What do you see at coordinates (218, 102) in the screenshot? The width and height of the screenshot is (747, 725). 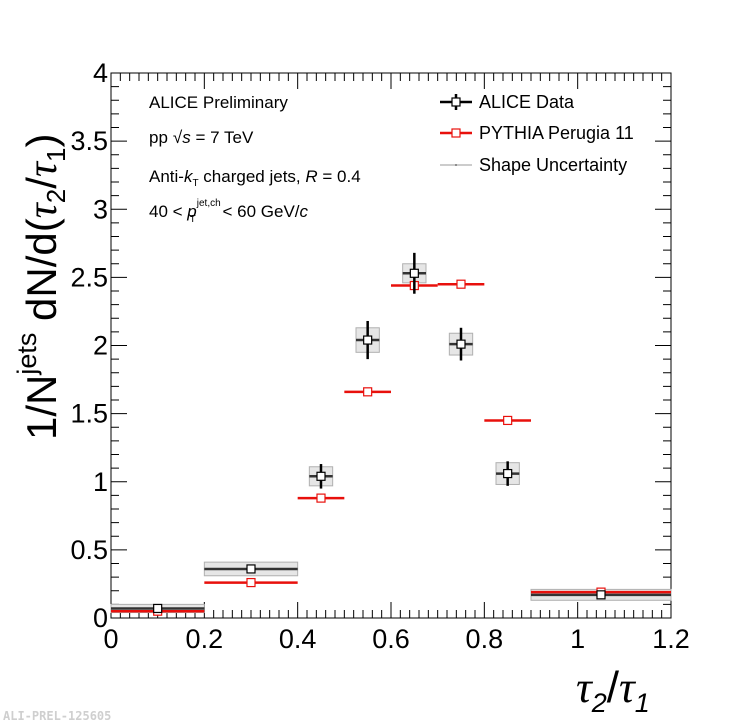 I see `annotation-alice-preliminary: ALICE Preliminary` at bounding box center [218, 102].